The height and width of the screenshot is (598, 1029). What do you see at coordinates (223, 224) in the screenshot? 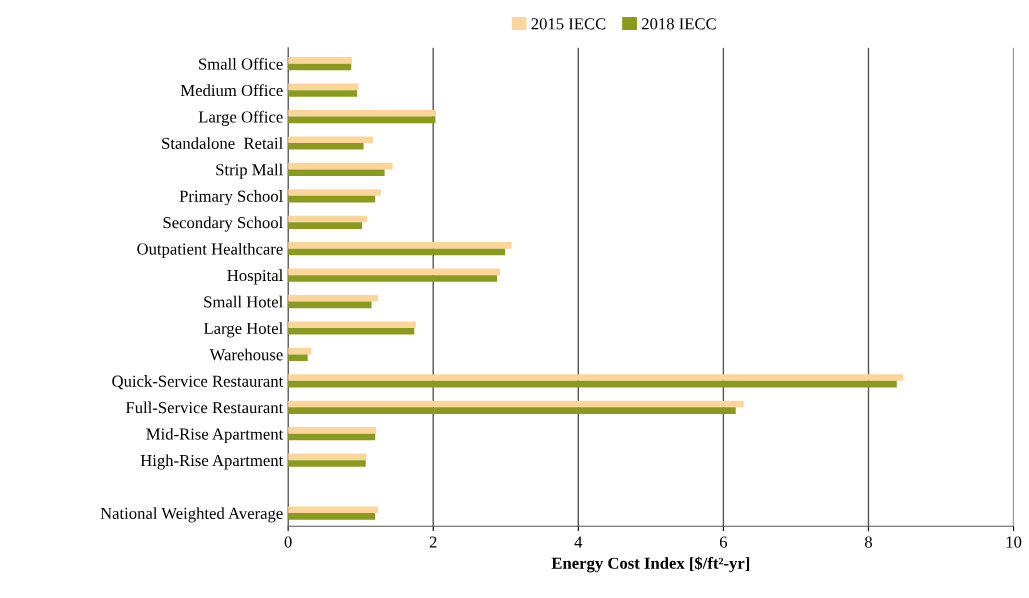
I see `y-tick-label: Secondary School` at bounding box center [223, 224].